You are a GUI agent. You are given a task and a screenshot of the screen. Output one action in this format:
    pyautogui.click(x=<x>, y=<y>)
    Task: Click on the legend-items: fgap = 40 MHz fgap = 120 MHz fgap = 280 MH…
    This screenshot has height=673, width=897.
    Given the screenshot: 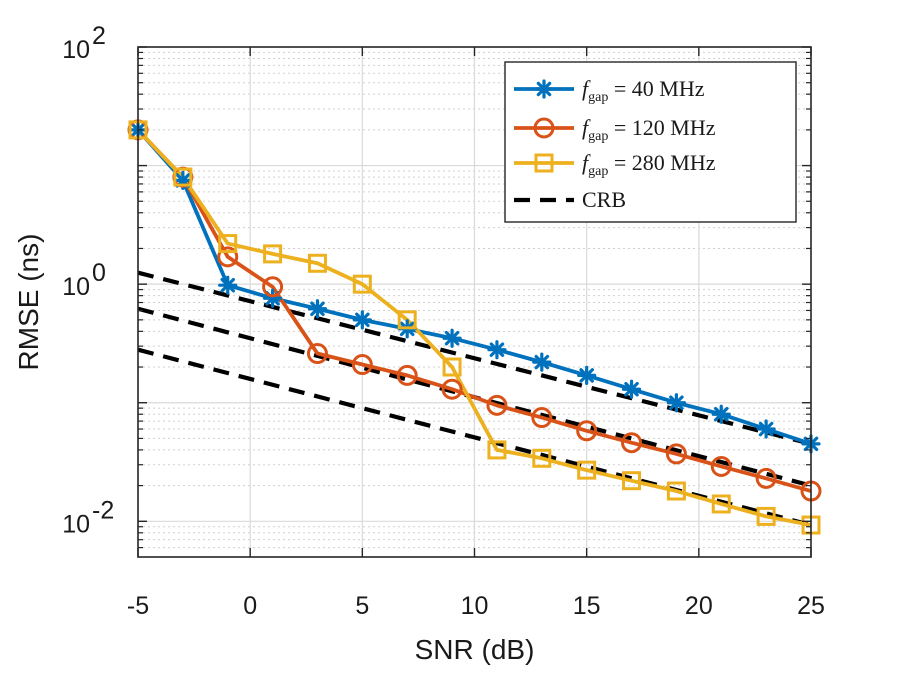 What is the action you would take?
    pyautogui.click(x=615, y=144)
    